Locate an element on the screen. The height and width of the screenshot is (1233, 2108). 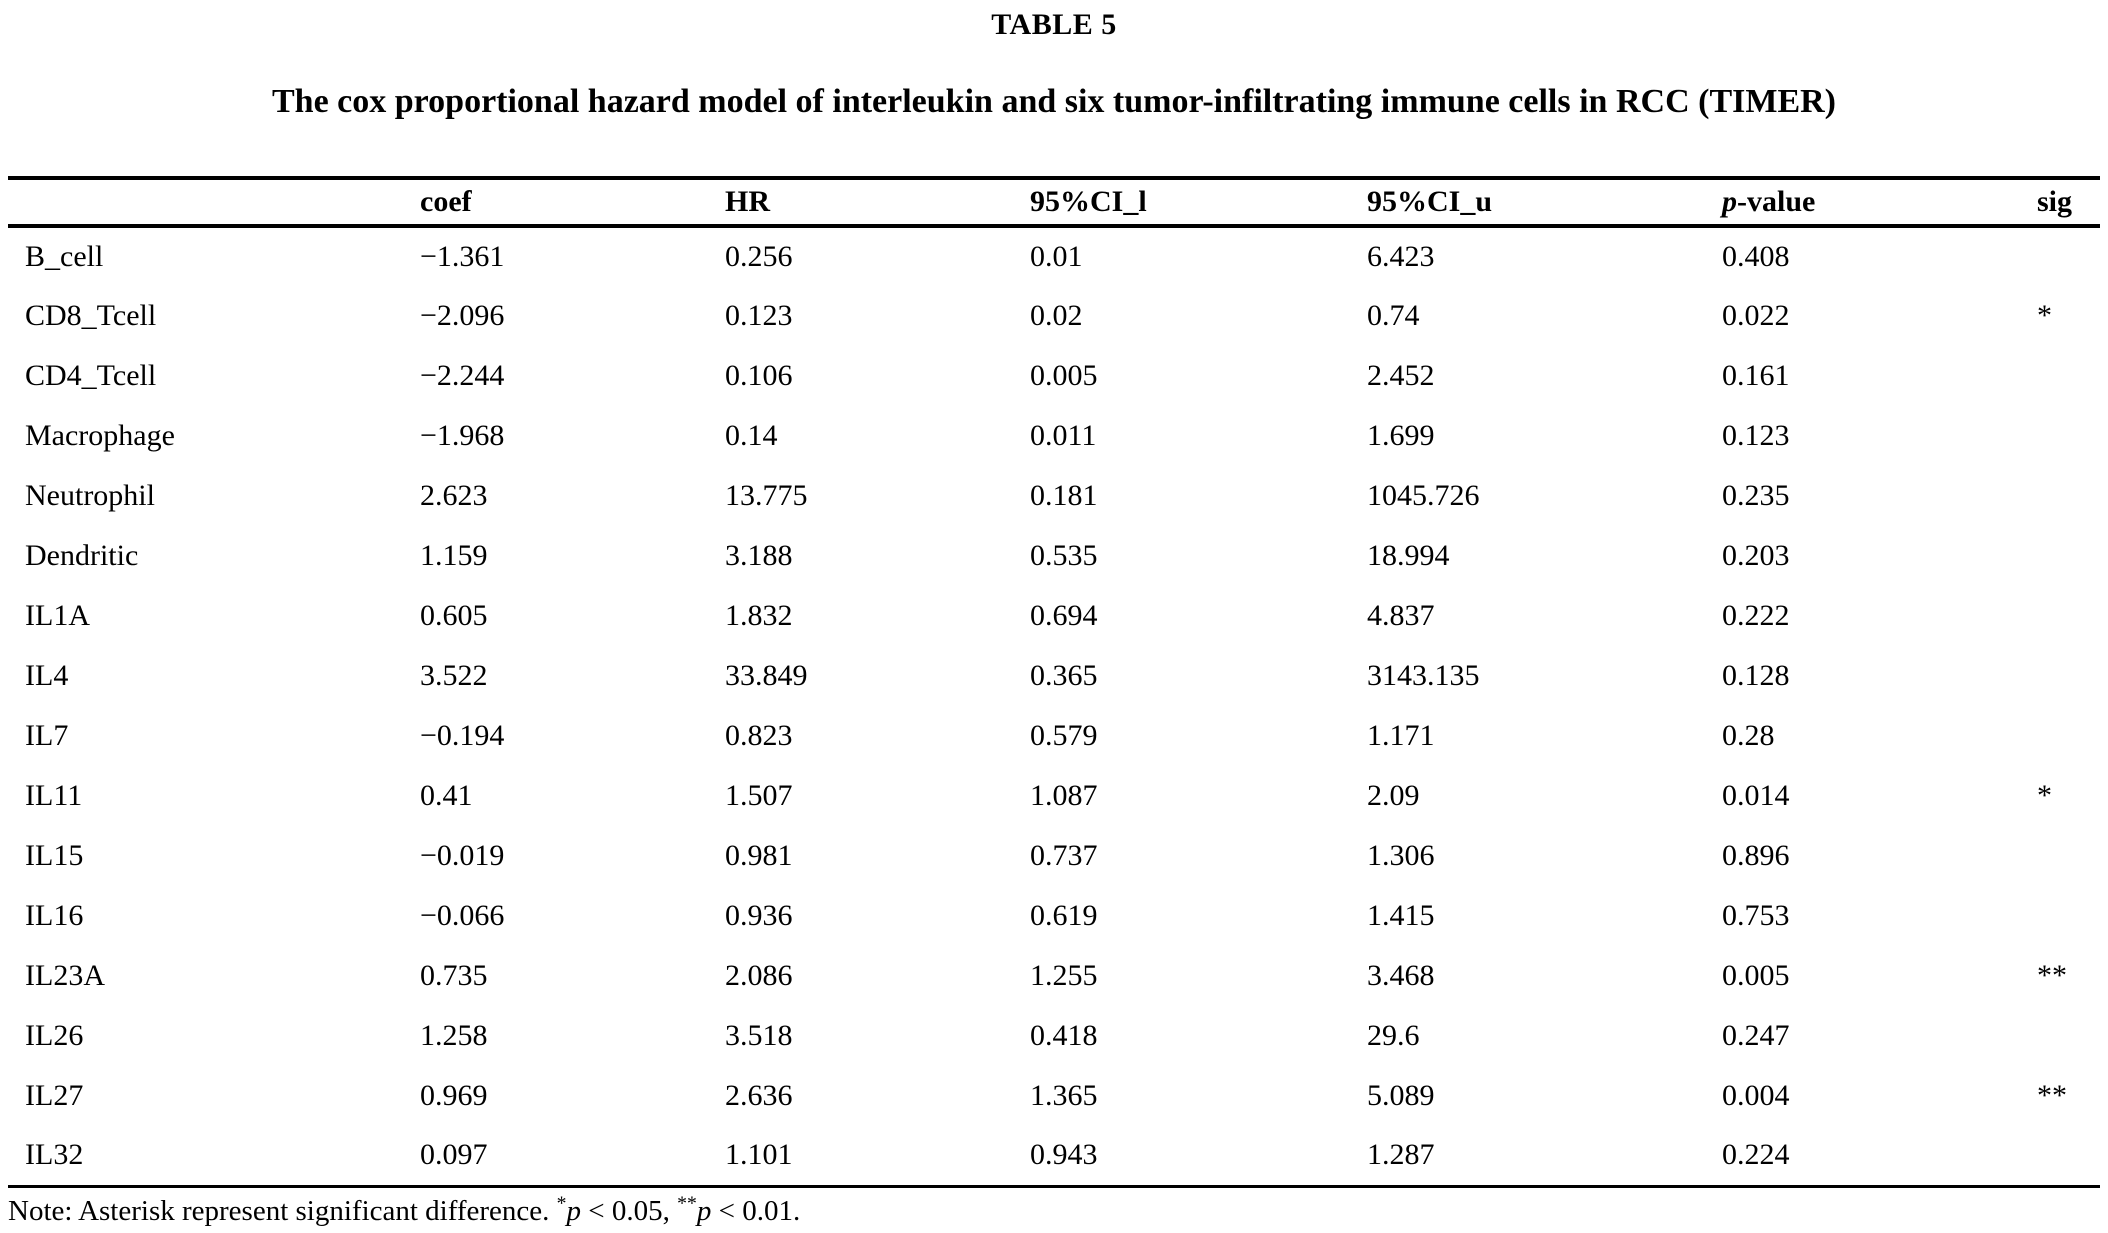
table-row: IL15 −0.019 0.981 0.737 1.306 0.896 is located at coordinates (1054, 856).